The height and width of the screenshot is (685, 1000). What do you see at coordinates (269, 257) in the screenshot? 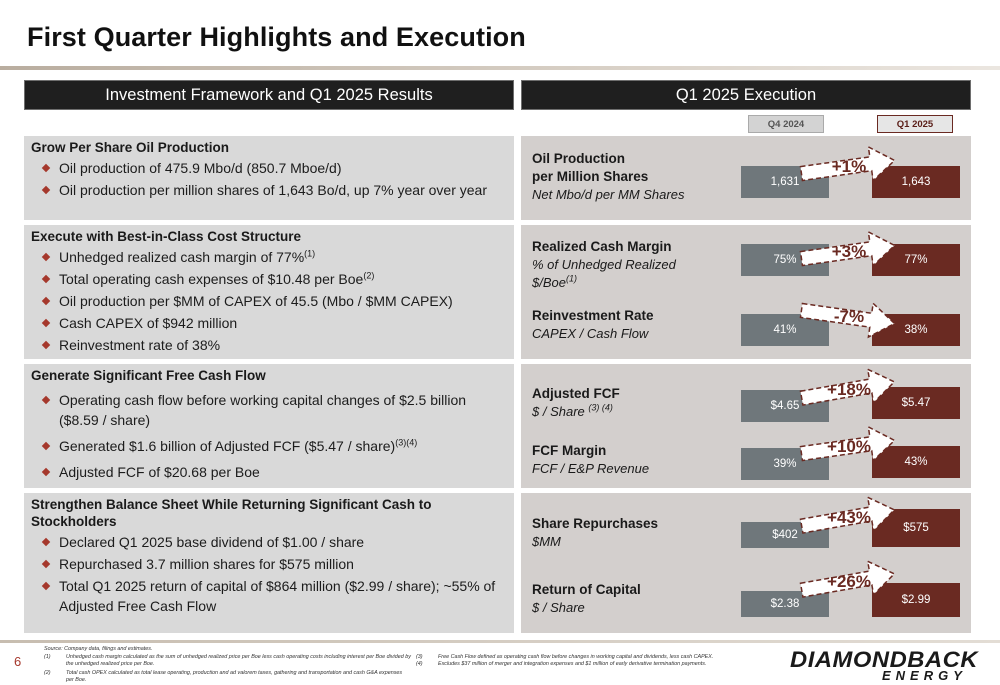
I see `bullet-item: Unhedged realized cash margin of 77%(1)` at bounding box center [269, 257].